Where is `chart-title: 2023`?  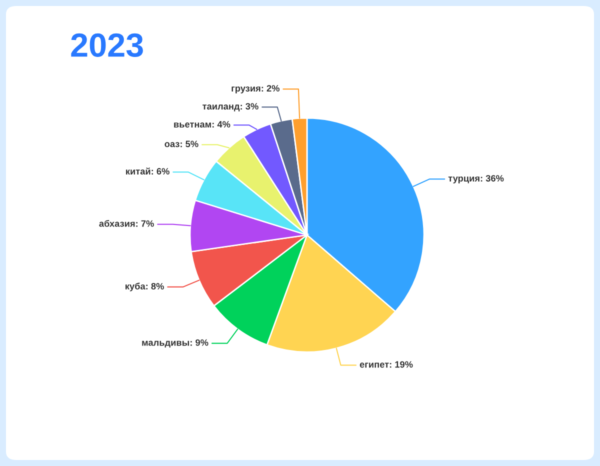 chart-title: 2023 is located at coordinates (107, 45).